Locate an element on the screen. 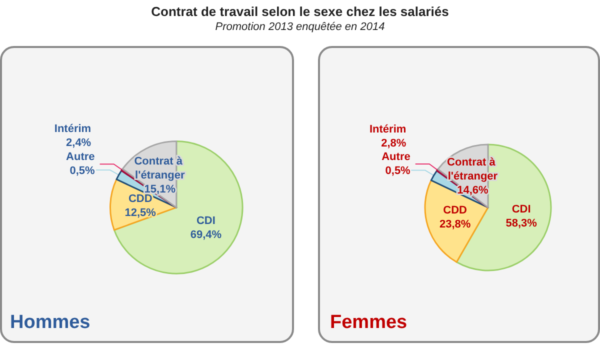 The image size is (600, 345). text: Promotion 2013 enquêtée en 2014 is located at coordinates (300, 27).